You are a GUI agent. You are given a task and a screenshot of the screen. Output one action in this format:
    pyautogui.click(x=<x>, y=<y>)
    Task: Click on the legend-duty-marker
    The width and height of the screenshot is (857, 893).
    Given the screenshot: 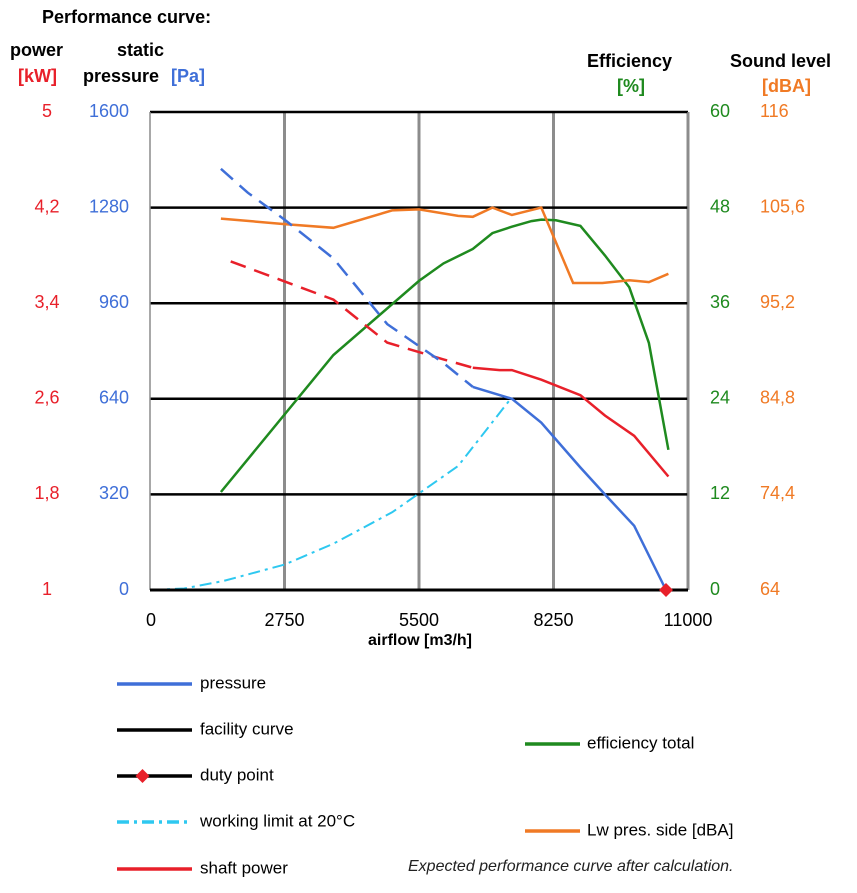 What is the action you would take?
    pyautogui.click(x=142, y=776)
    